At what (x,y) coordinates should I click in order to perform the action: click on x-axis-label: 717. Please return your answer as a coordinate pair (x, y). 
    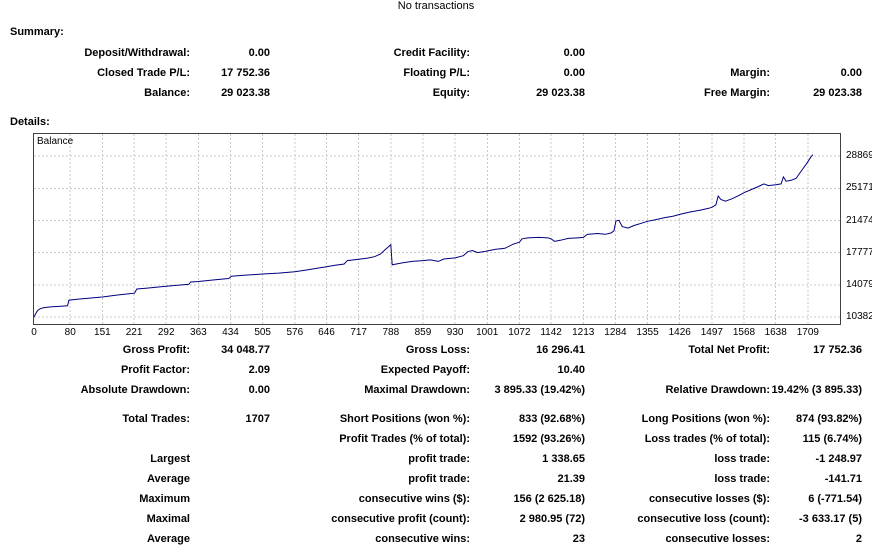
    Looking at the image, I should click on (358, 332).